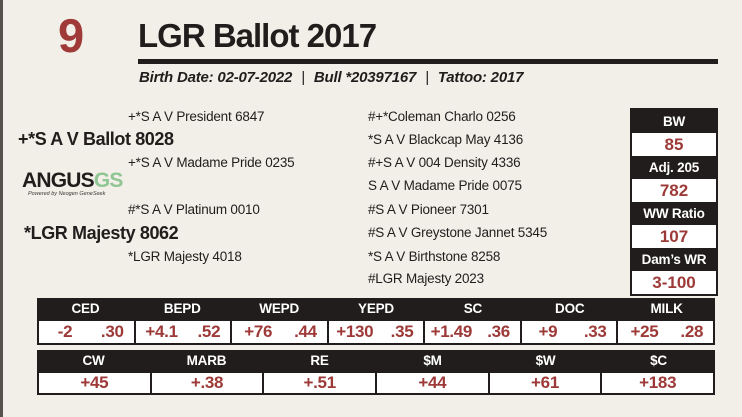 This screenshot has height=417, width=742. What do you see at coordinates (658, 360) in the screenshot?
I see `value-header-dollar-c: $C` at bounding box center [658, 360].